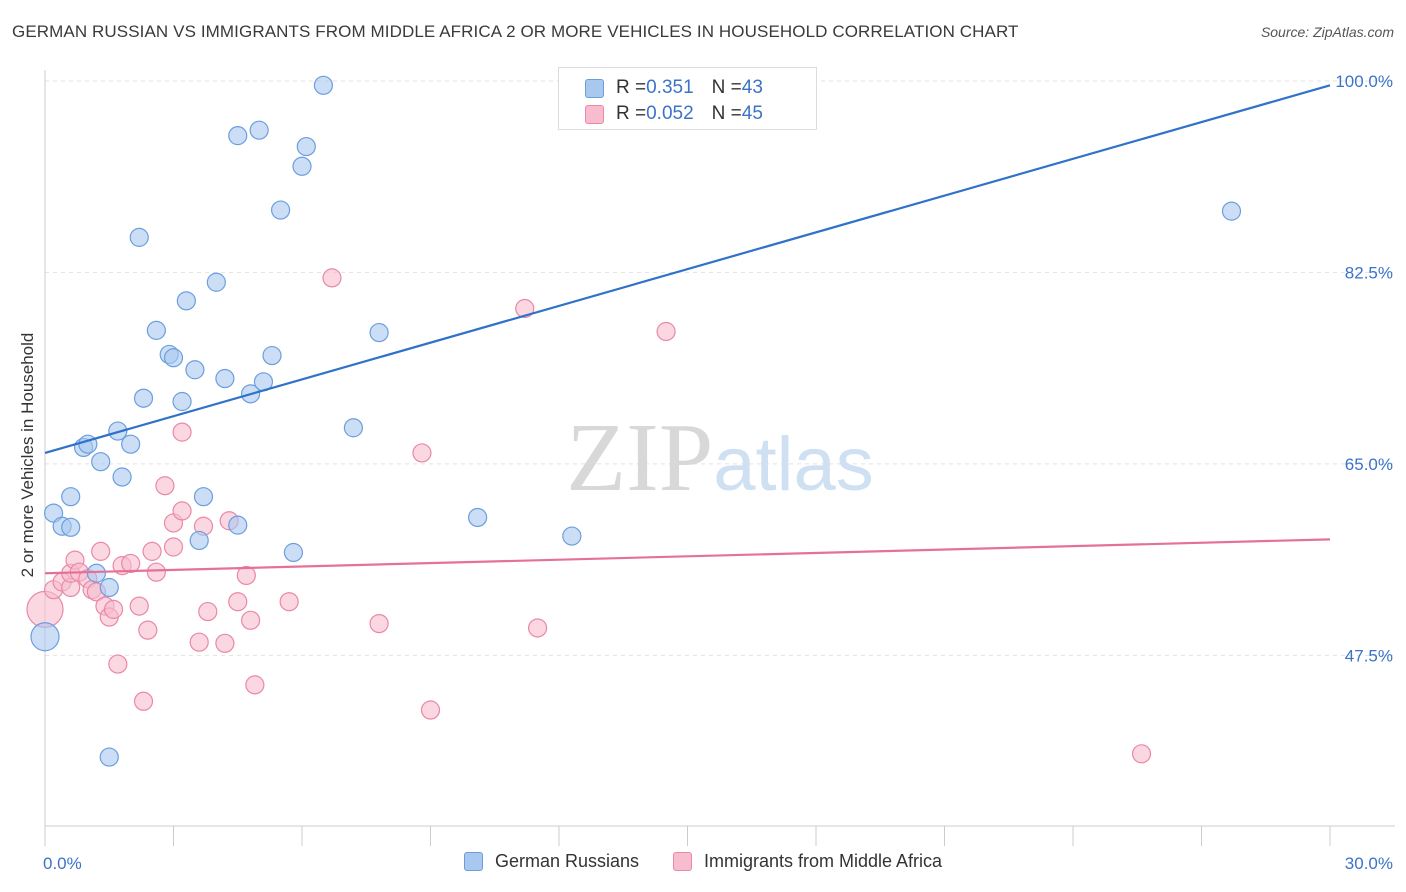 The width and height of the screenshot is (1406, 892). What do you see at coordinates (793, 464) in the screenshot?
I see `watermark-atlas: atlas` at bounding box center [793, 464].